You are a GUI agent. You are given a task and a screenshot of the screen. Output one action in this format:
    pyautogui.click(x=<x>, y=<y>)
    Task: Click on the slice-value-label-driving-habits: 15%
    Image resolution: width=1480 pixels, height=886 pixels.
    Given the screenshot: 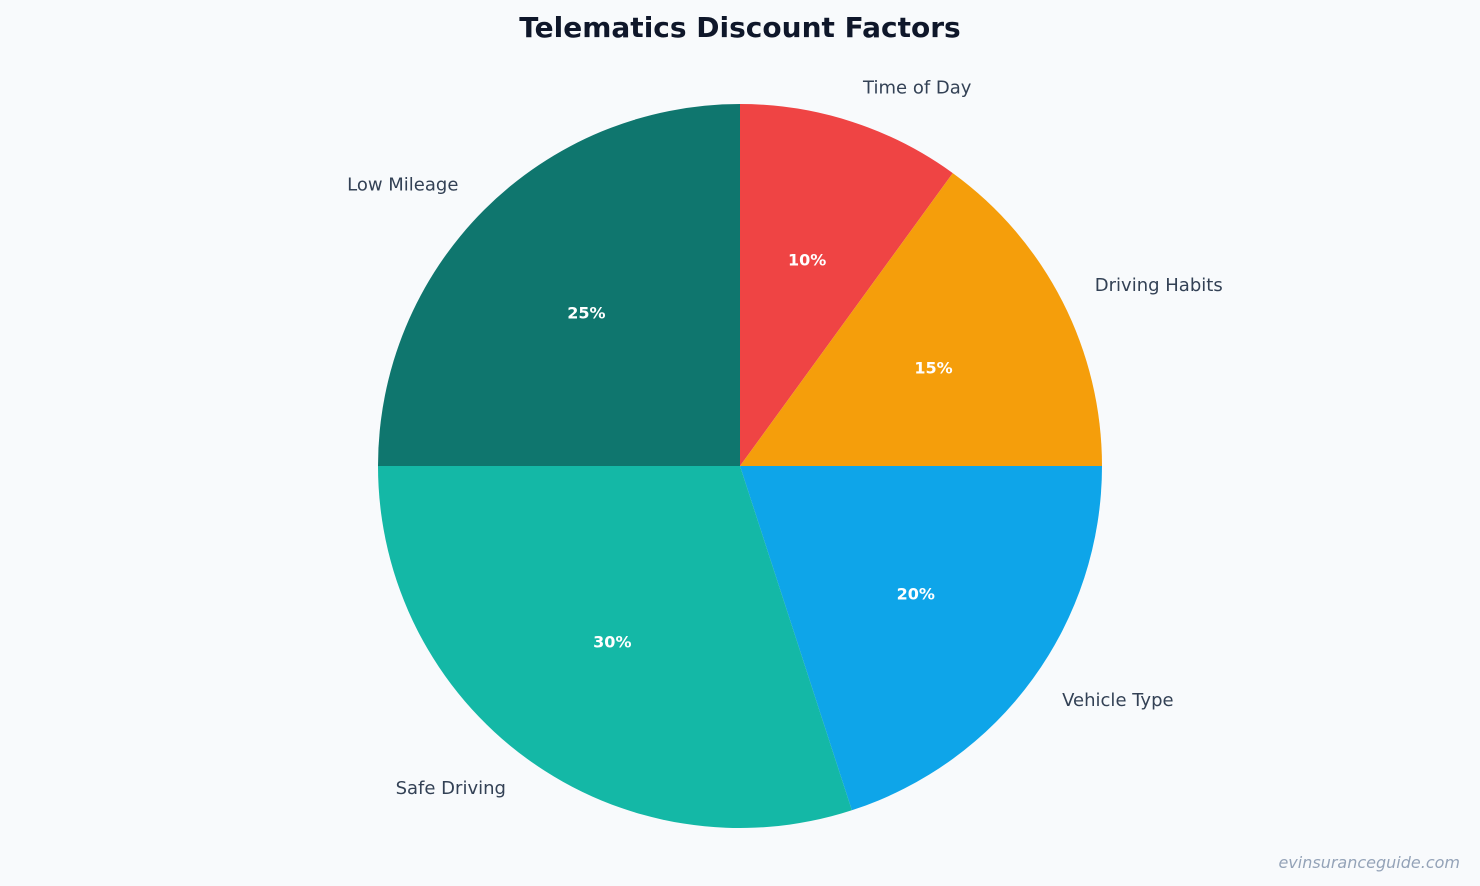 What is the action you would take?
    pyautogui.click(x=933, y=367)
    